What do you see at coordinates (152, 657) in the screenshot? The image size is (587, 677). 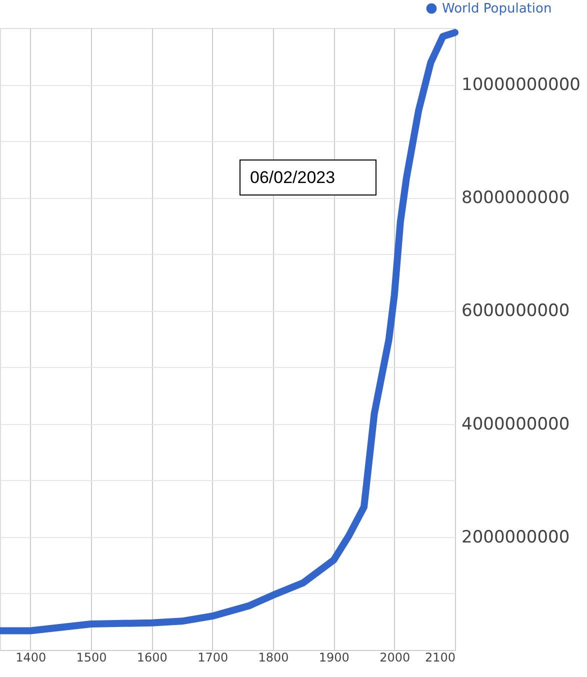 I see `x-tick-label: 1600` at bounding box center [152, 657].